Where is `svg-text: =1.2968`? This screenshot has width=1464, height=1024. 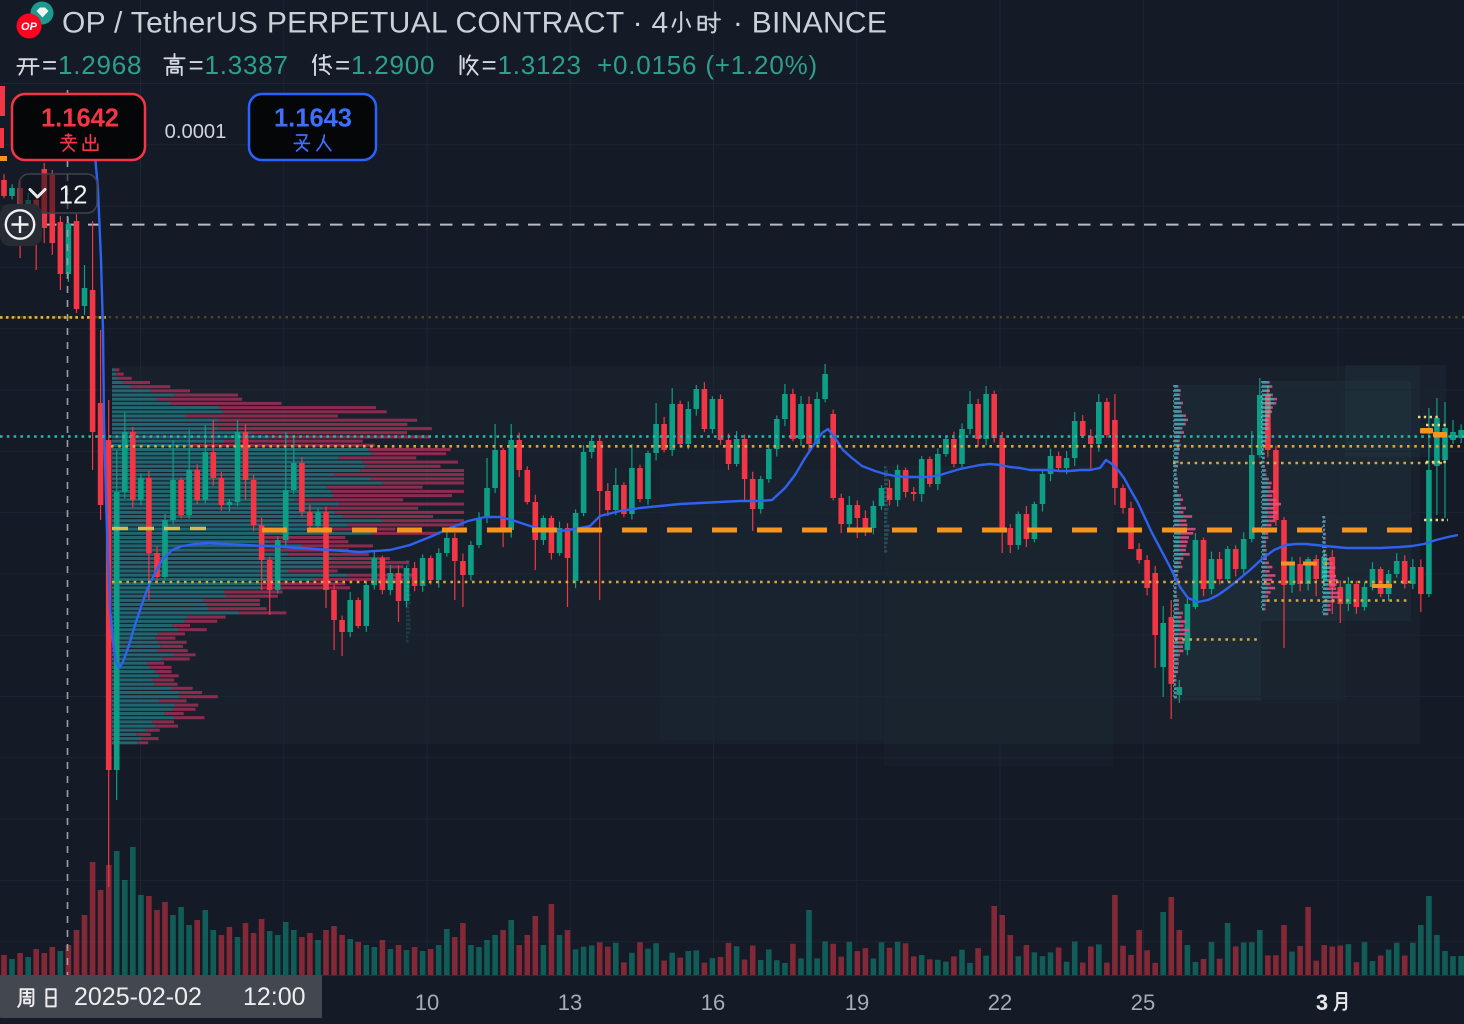
svg-text: =1.2968 is located at coordinates (92, 65).